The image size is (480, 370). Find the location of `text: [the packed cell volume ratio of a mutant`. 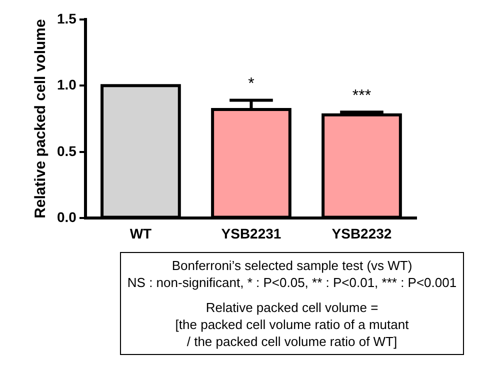

text: [the packed cell volume ratio of a mutant is located at coordinates (292, 324).